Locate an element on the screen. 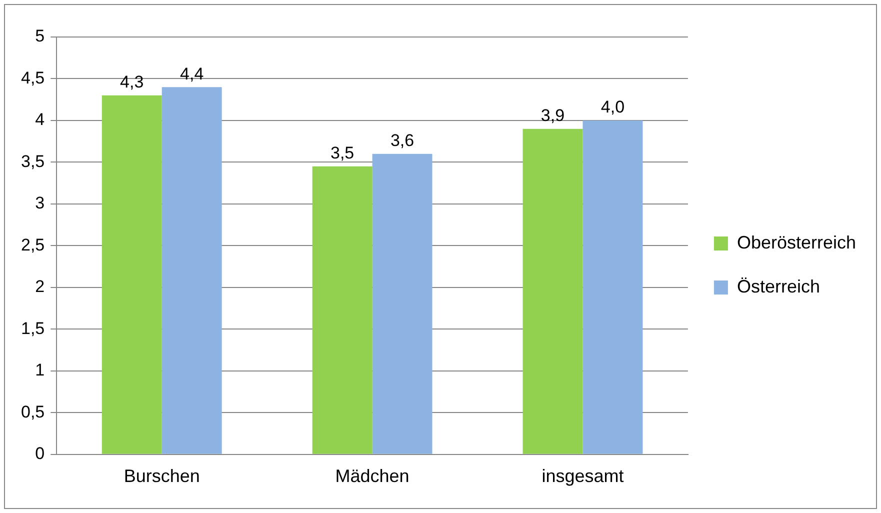 This screenshot has height=513, width=881. y-tick-label: 3 is located at coordinates (40, 203).